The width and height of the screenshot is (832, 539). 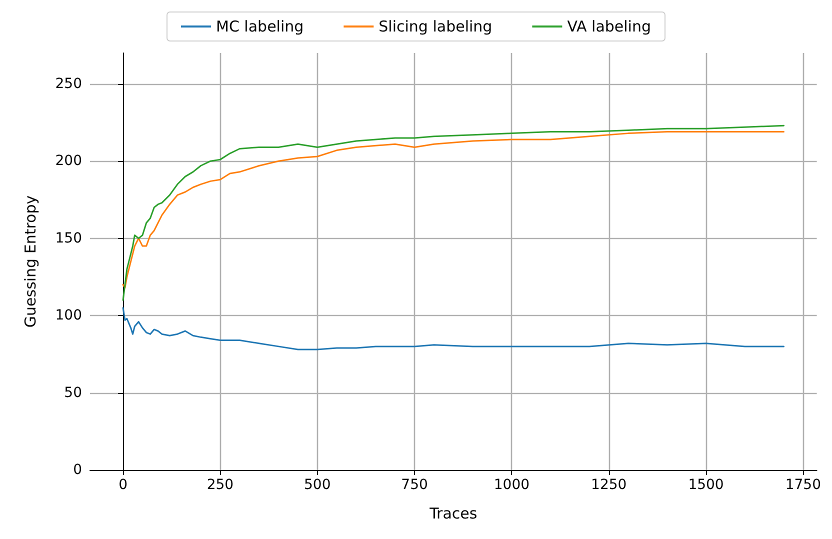 I want to click on x-axis-title: Traces, so click(x=453, y=513).